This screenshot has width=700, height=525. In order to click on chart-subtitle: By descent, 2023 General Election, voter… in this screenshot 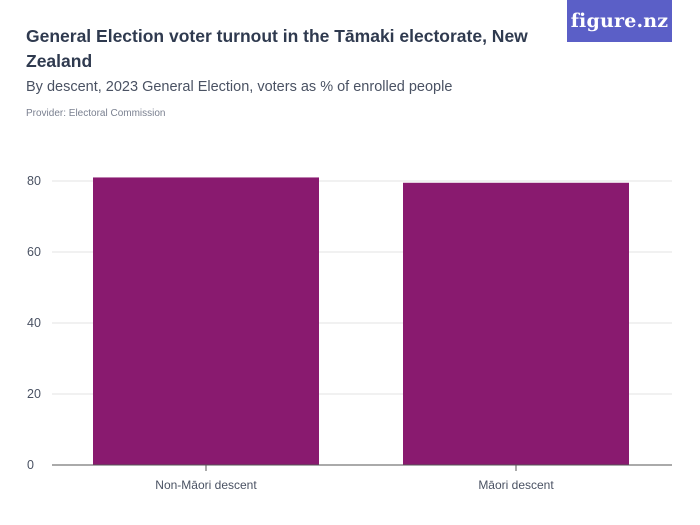, I will do `click(239, 87)`.